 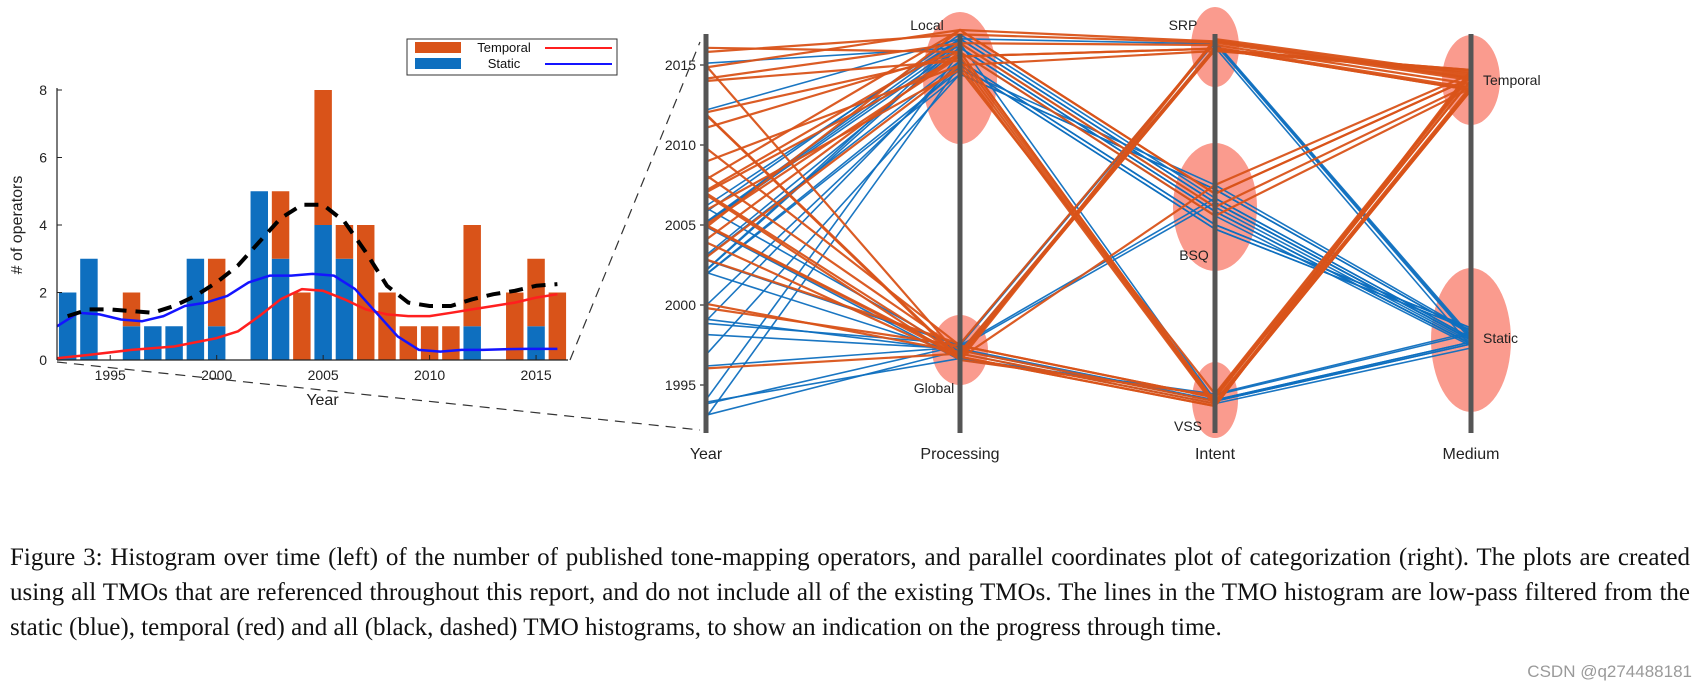 I want to click on bar-static-1998, so click(x=174, y=343).